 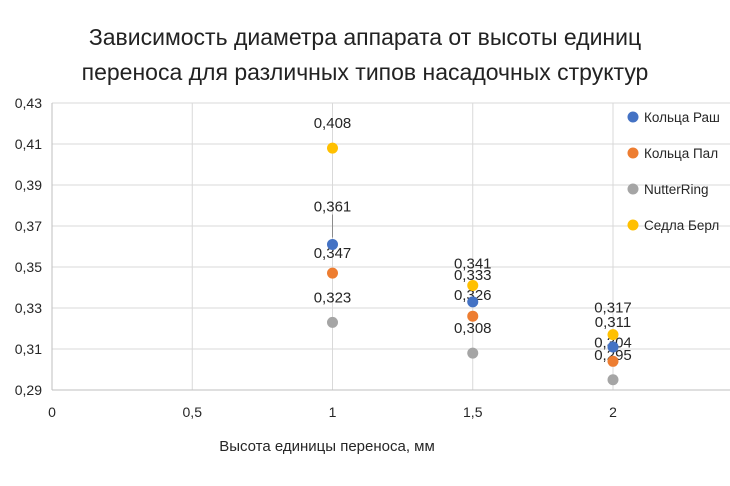 What do you see at coordinates (682, 117) in the screenshot?
I see `legend-label: Кольца Раш` at bounding box center [682, 117].